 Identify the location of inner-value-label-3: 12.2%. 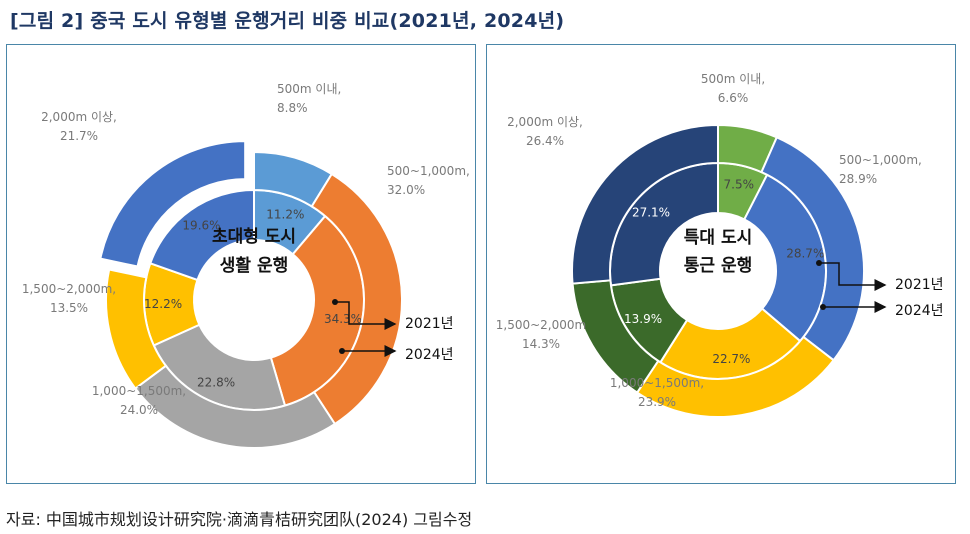
(163, 304).